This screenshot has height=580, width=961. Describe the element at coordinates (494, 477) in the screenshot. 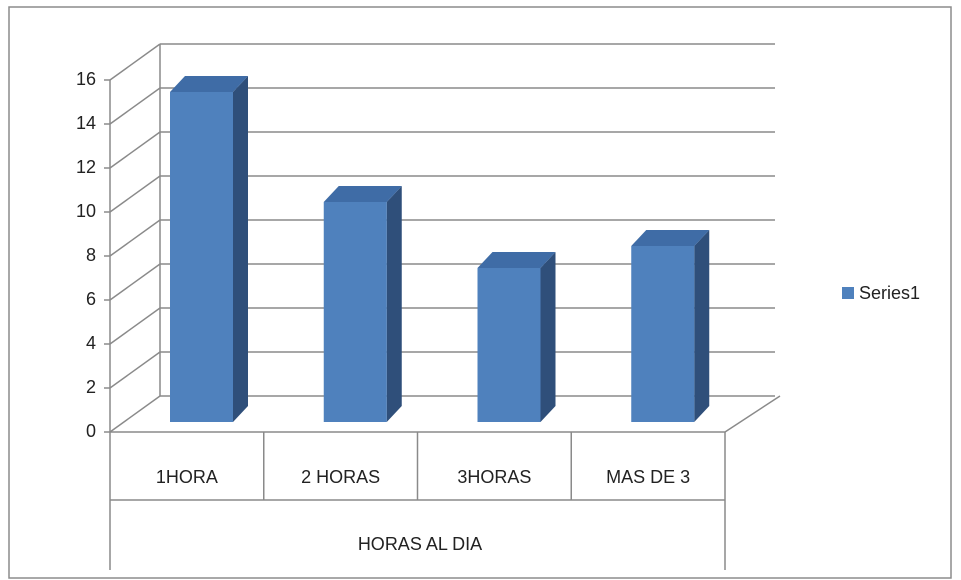

I see `x-tick-label: 3HORAS` at that location.